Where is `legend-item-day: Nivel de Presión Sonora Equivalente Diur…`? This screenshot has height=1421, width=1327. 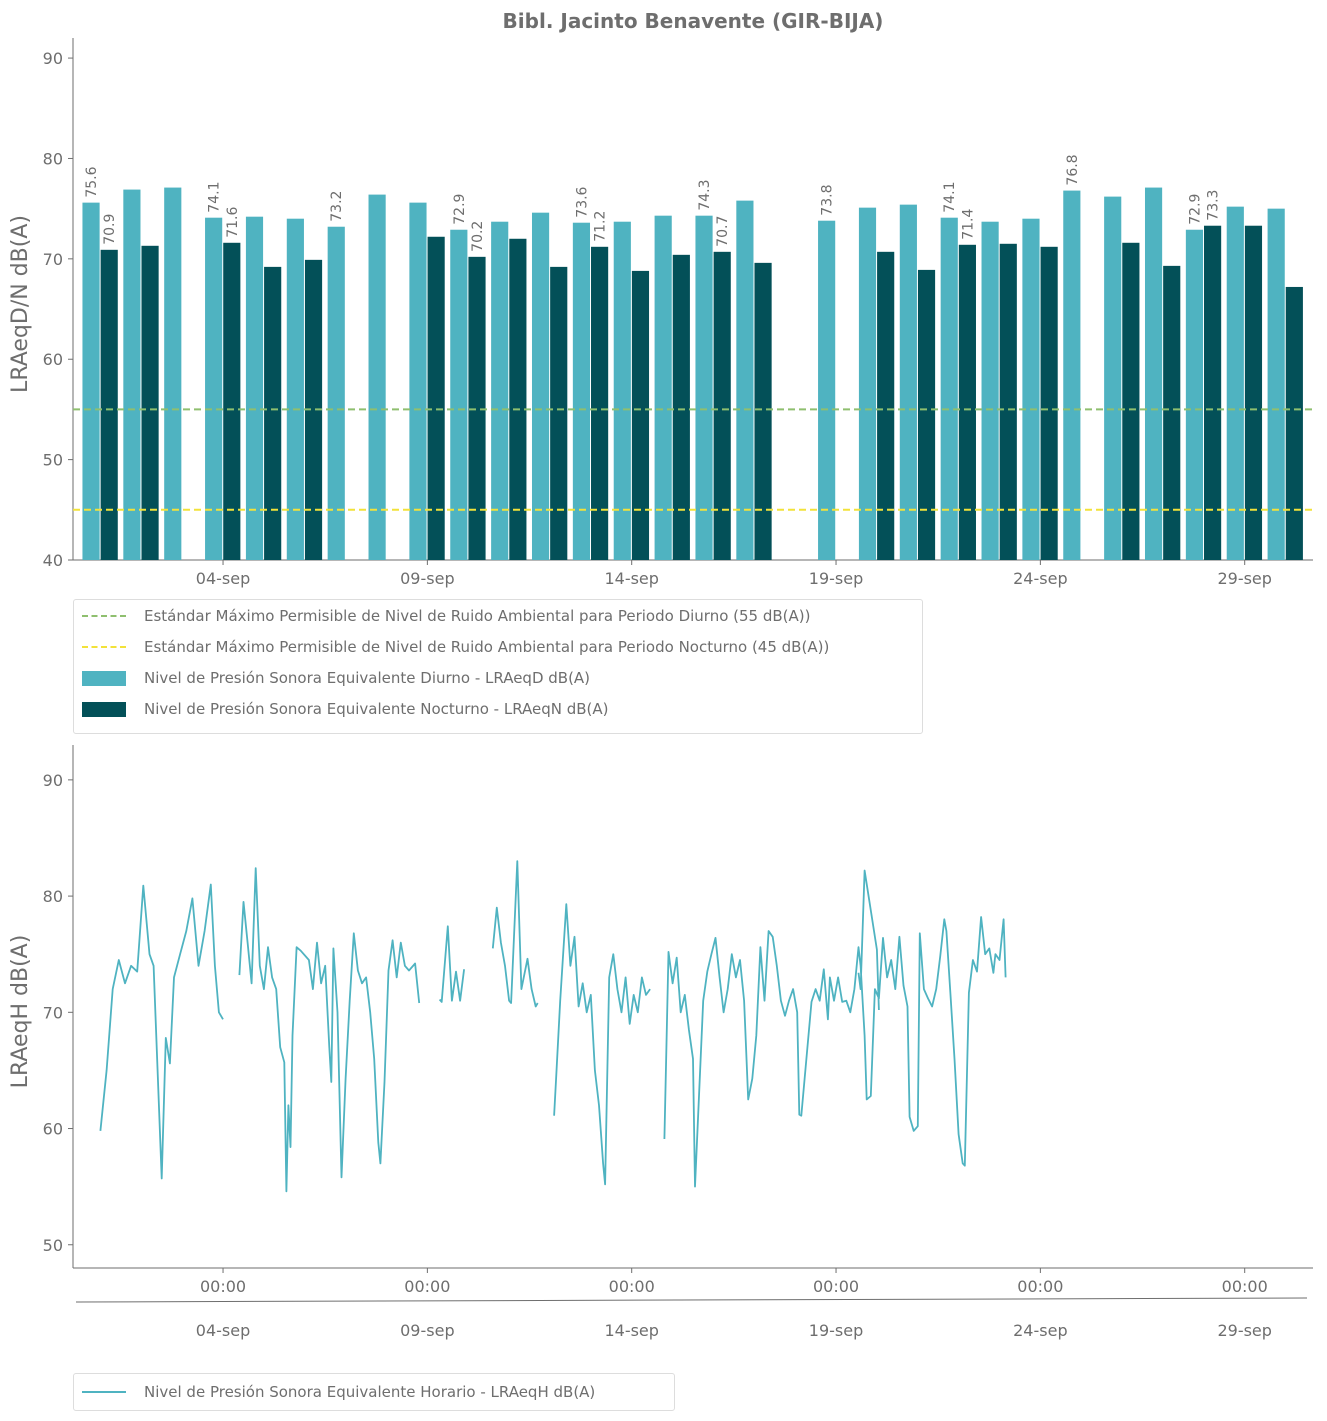 legend-item-day: Nivel de Presión Sonora Equivalente Diur… is located at coordinates (498, 677).